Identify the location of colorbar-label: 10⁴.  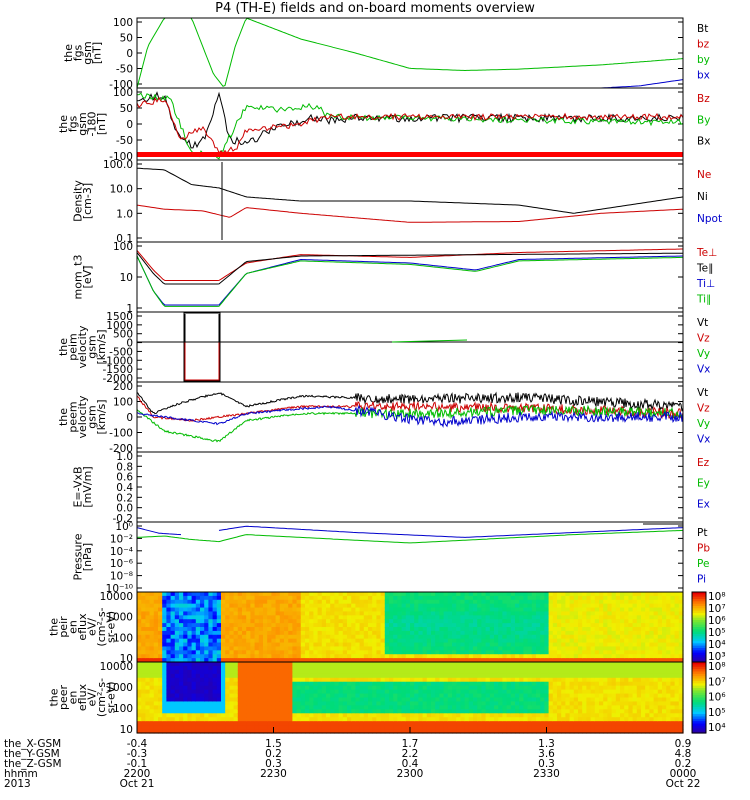
(717, 728).